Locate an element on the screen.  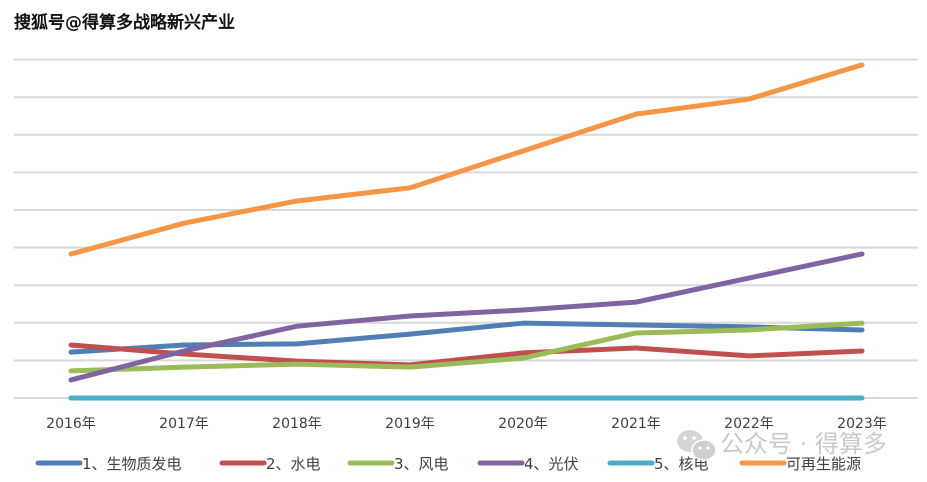
legend-label: 4、光伏 is located at coordinates (551, 464).